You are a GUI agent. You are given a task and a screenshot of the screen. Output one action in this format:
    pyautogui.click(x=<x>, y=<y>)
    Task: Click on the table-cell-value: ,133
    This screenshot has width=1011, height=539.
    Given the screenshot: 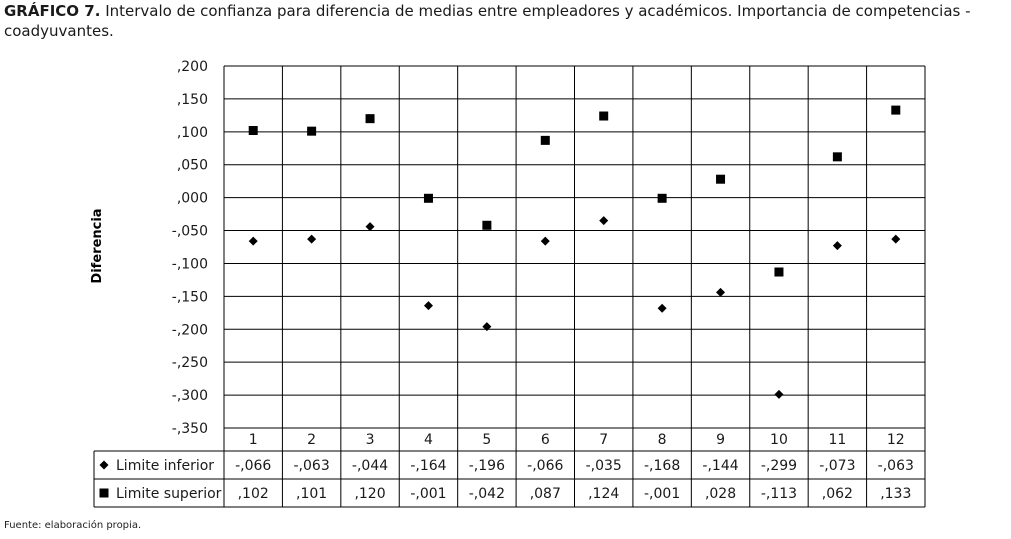 What is the action you would take?
    pyautogui.click(x=895, y=494)
    